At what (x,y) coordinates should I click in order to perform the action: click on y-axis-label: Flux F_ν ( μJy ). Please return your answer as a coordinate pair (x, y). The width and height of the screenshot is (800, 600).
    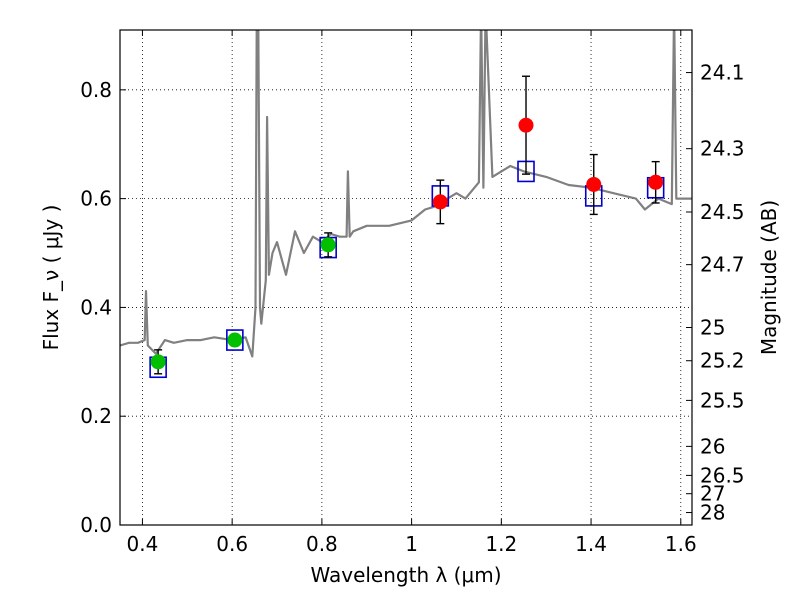
    Looking at the image, I should click on (51, 278).